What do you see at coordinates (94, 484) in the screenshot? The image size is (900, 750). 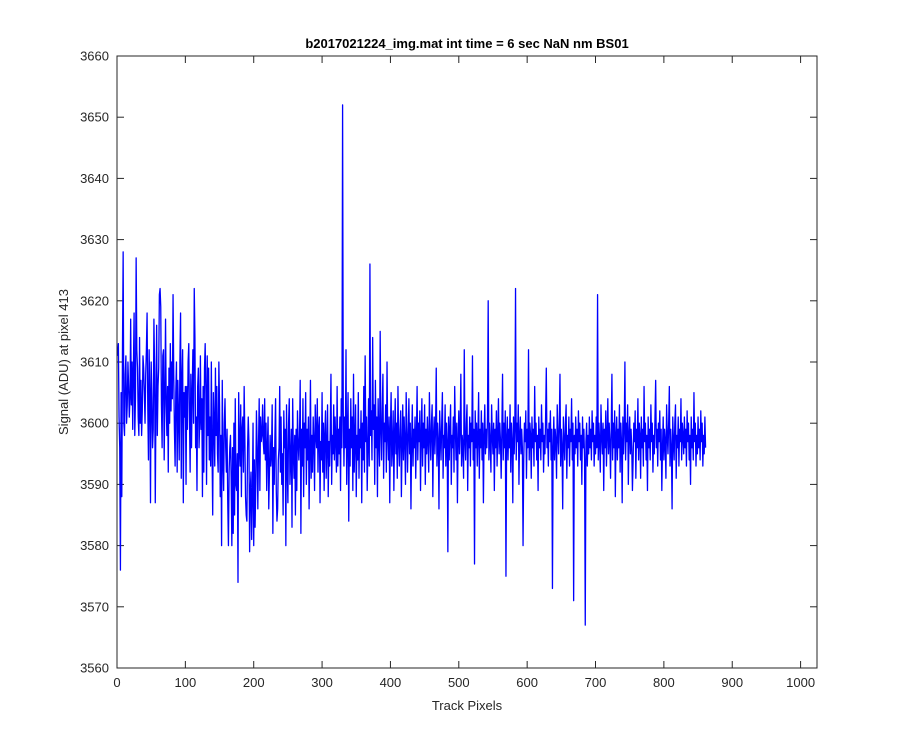 I see `y-tick-label: 3590` at bounding box center [94, 484].